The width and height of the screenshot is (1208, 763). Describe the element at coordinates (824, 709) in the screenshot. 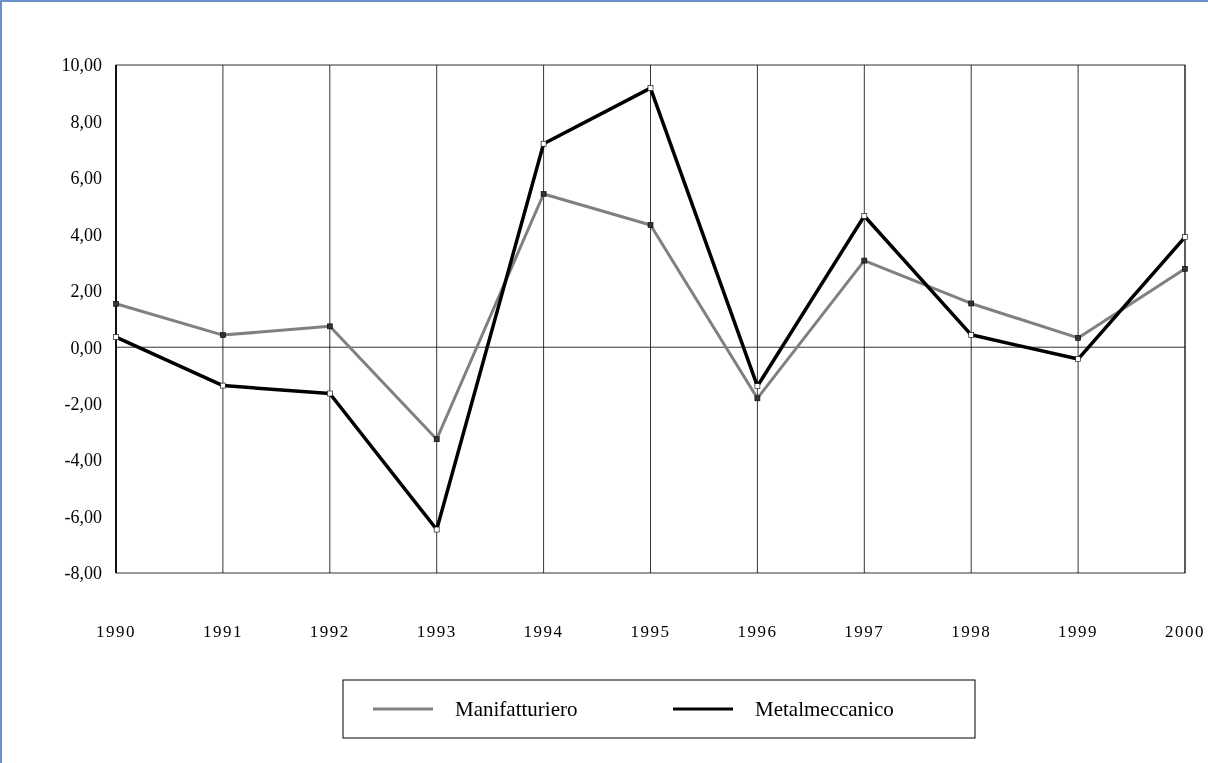

I see `legend-label: Metalmeccanico` at that location.